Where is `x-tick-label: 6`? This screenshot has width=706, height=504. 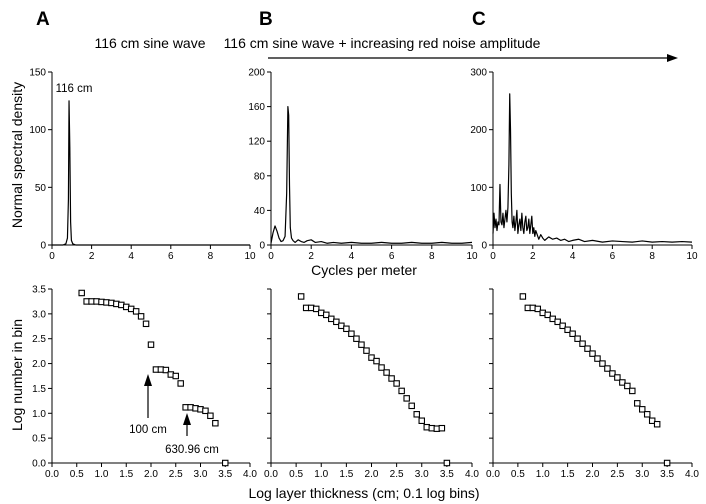
x-tick-label: 6 is located at coordinates (392, 256).